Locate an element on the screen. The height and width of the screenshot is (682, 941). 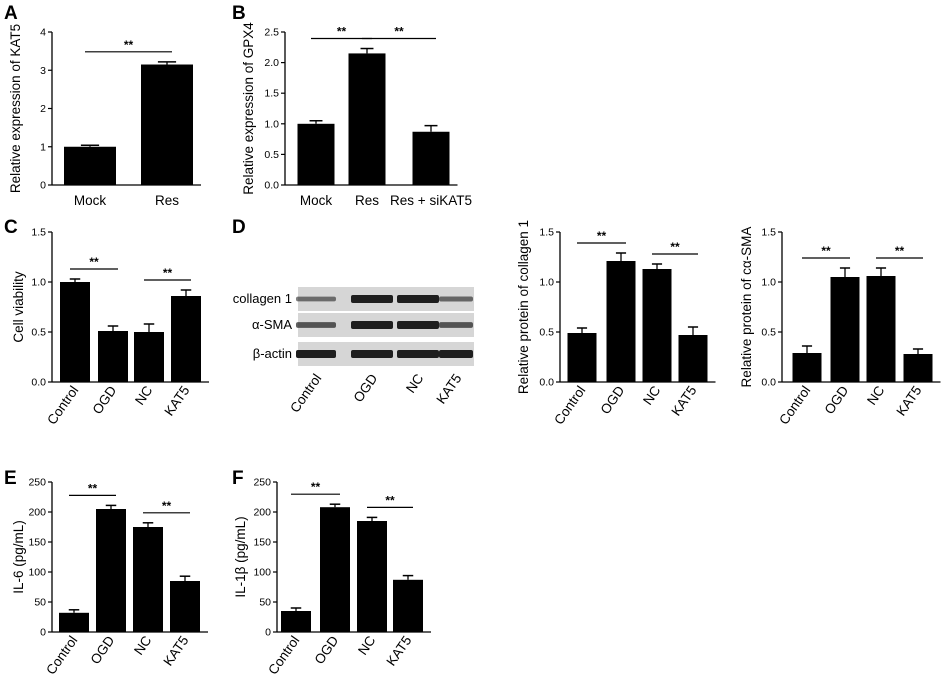
y-tick-label: 2 is located at coordinates (43, 109).